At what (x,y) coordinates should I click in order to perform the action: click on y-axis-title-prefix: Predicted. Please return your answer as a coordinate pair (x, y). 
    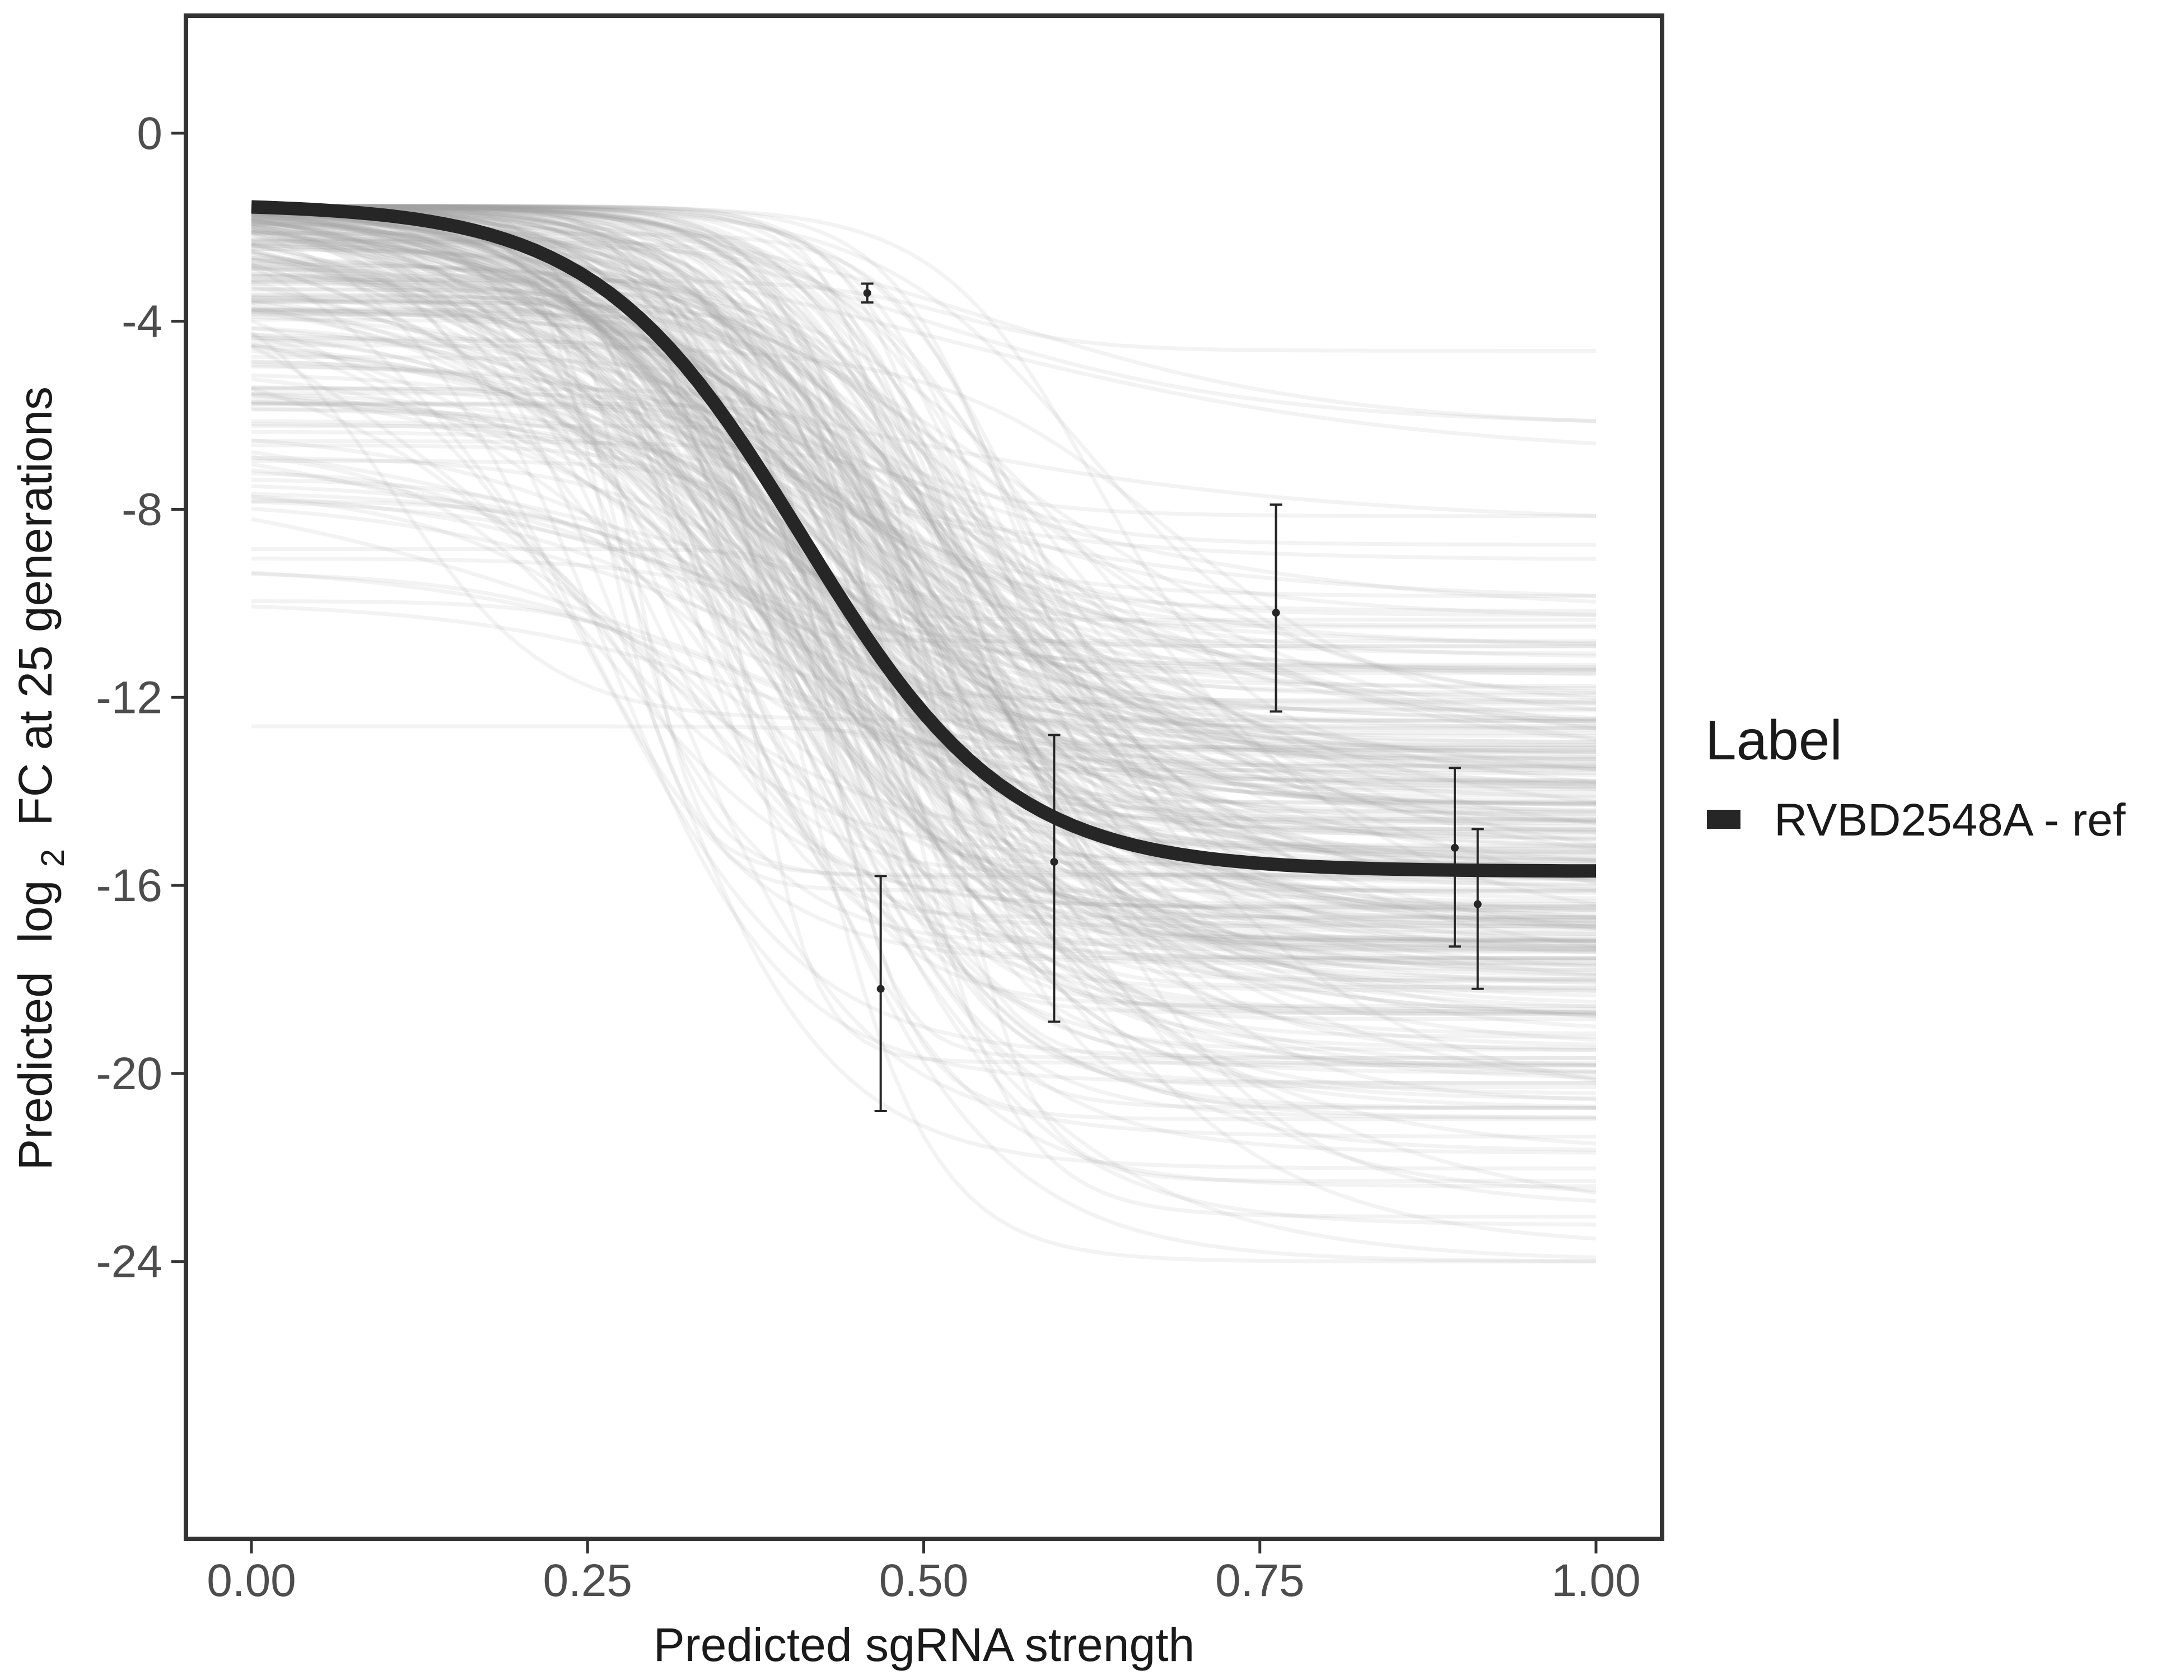
    Looking at the image, I should click on (36, 1071).